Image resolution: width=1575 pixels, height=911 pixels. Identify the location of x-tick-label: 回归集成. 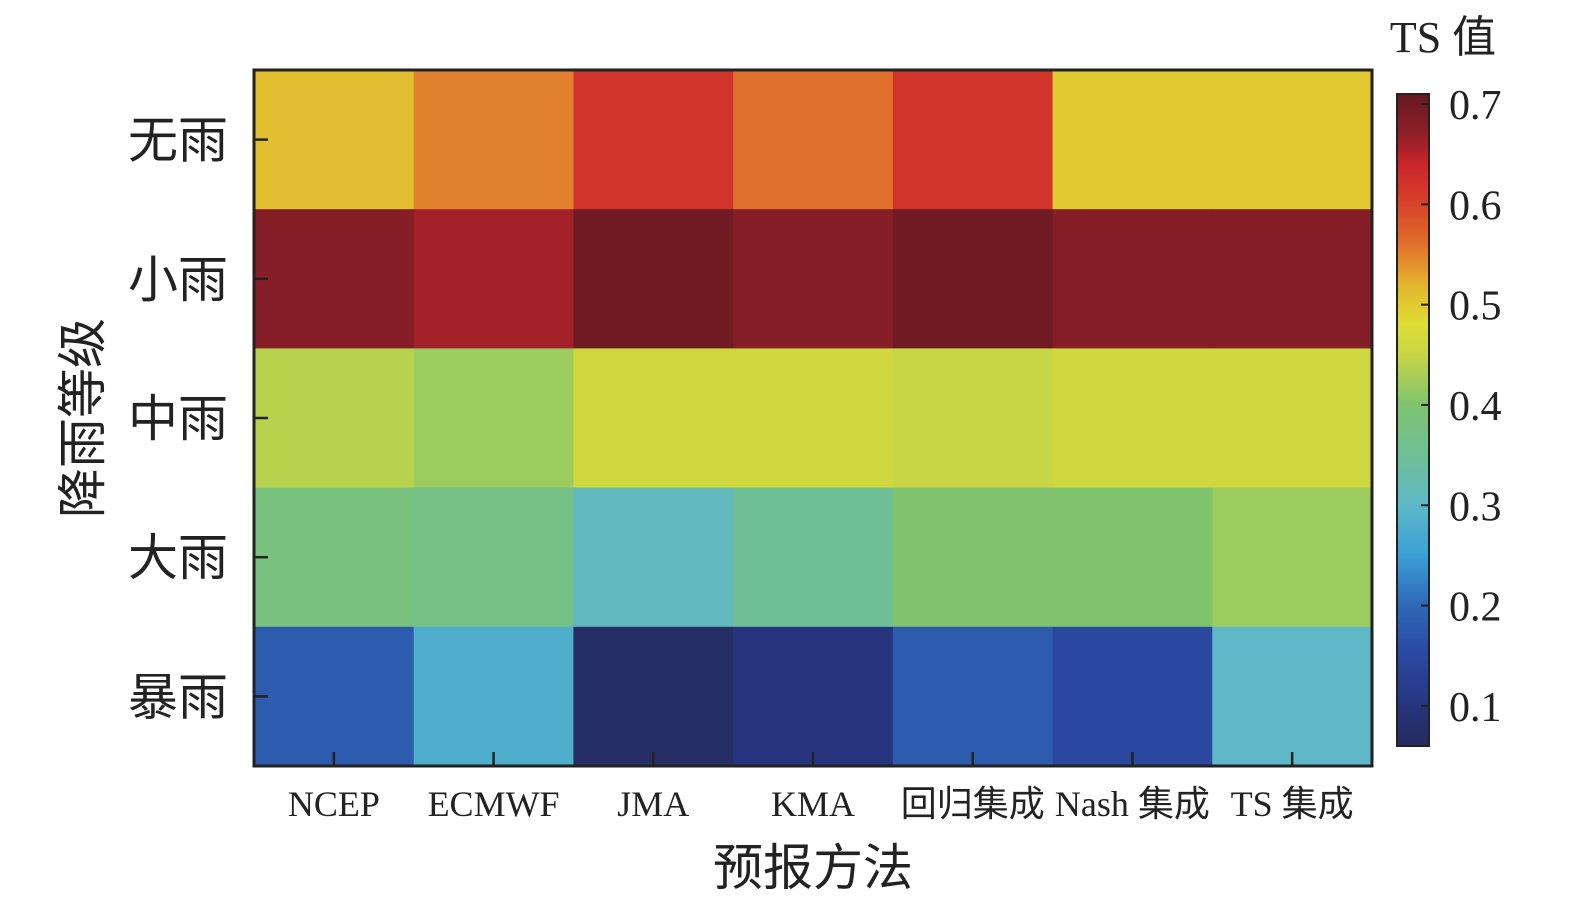
(973, 804).